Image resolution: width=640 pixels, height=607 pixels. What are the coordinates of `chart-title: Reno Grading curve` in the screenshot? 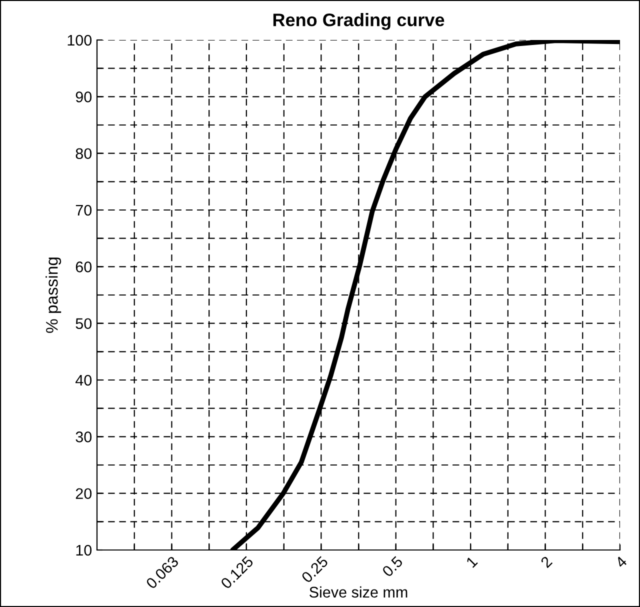 It's located at (358, 21).